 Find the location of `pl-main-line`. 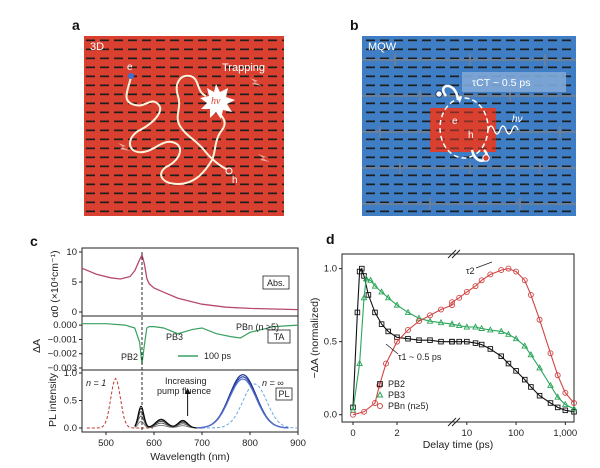

pl-main-line is located at coordinates (243, 403).